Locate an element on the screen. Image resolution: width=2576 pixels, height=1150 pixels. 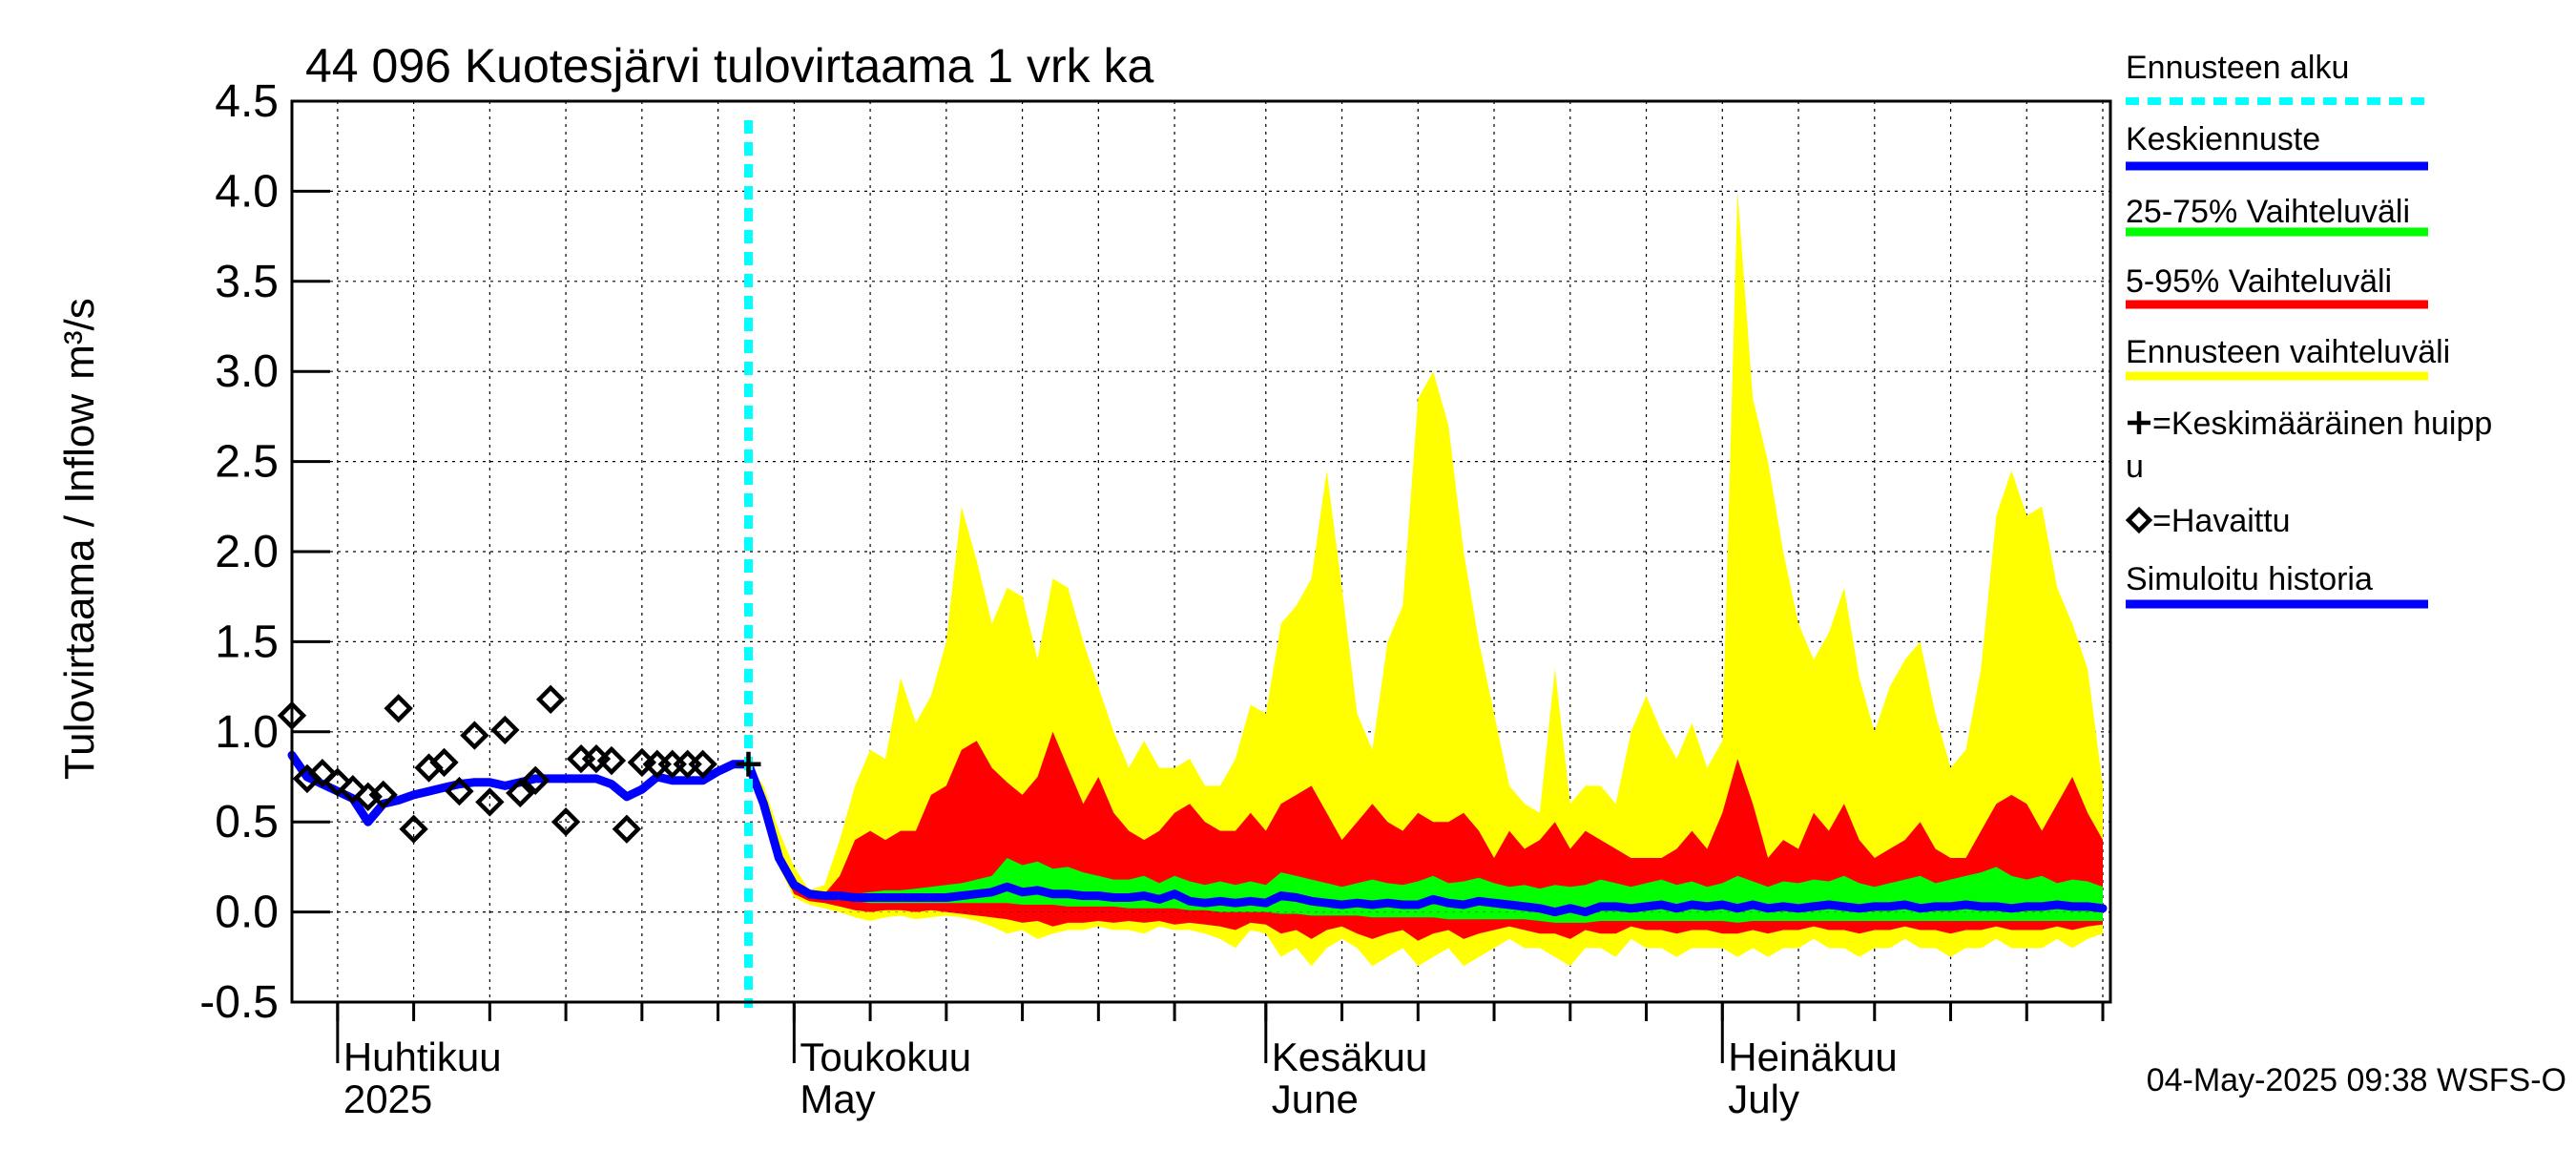
y-tick-label: 4.0 is located at coordinates (247, 191).